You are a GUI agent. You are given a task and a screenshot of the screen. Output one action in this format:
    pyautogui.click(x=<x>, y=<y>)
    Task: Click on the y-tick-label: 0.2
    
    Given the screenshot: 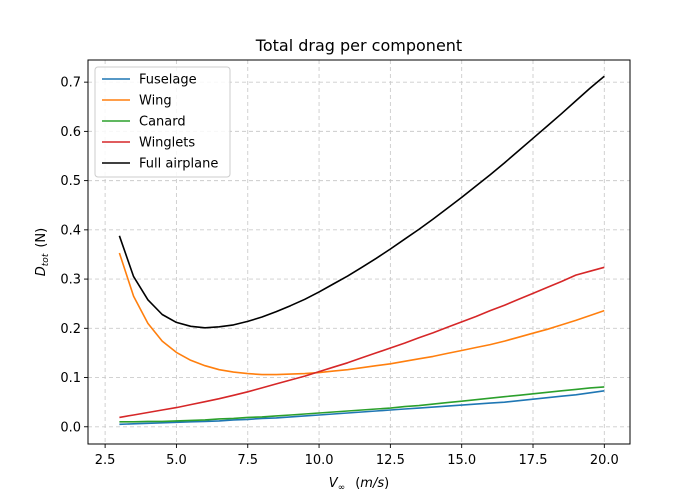 What is the action you would take?
    pyautogui.click(x=70, y=329)
    